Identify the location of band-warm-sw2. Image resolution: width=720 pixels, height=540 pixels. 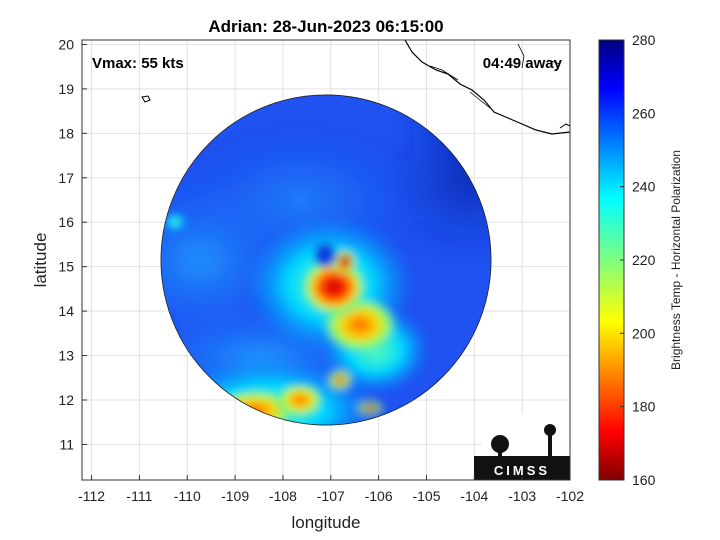
(300, 400).